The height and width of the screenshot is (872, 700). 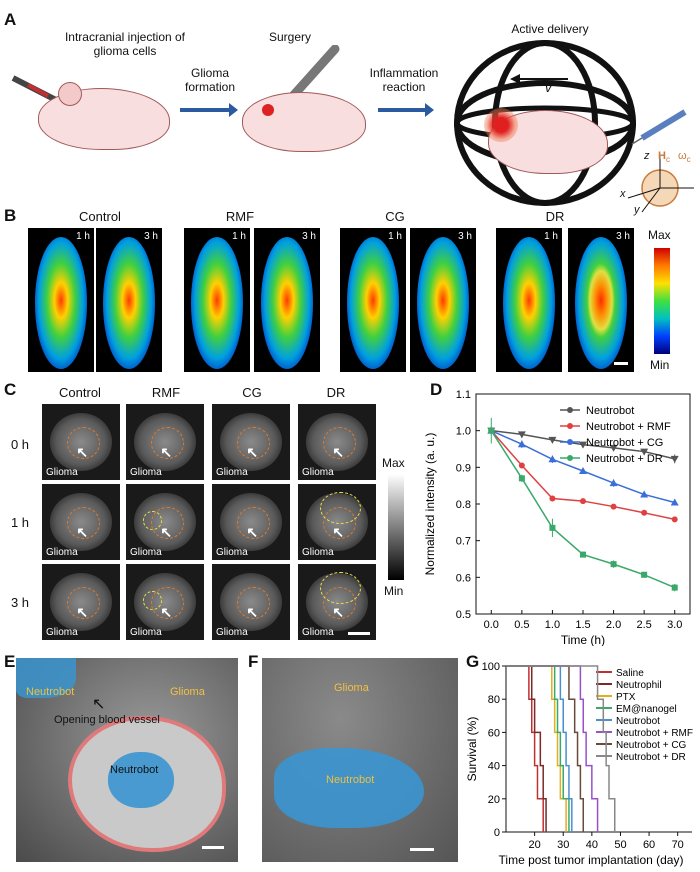 I want to click on mouse-3-glioma, so click(x=501, y=125).